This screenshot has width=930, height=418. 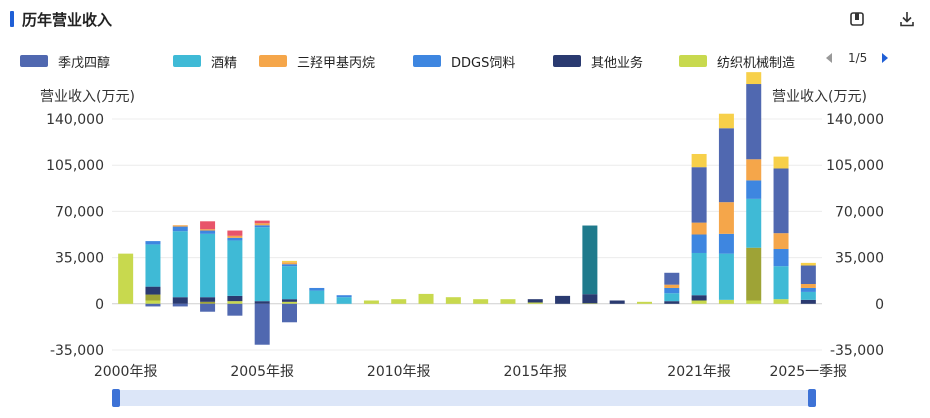 What do you see at coordinates (116, 398) in the screenshot?
I see `slider-left-handle` at bounding box center [116, 398].